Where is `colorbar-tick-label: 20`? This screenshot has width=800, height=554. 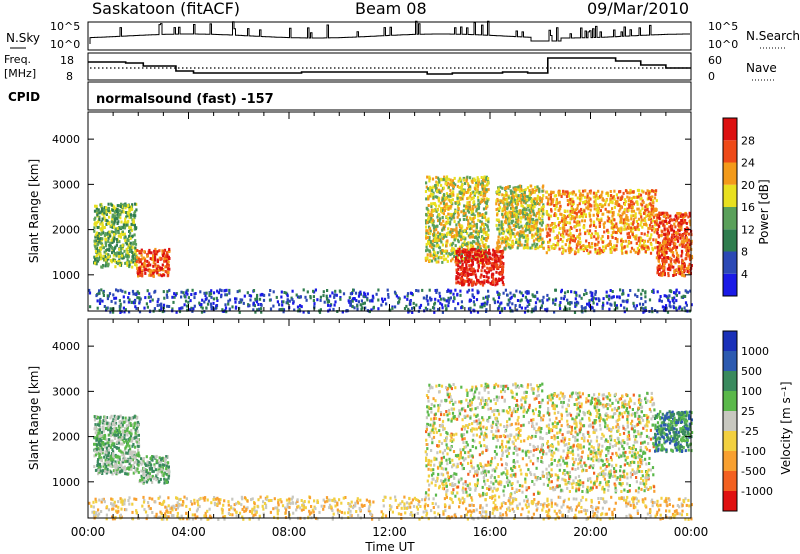
colorbar-tick-label: 20 is located at coordinates (748, 185).